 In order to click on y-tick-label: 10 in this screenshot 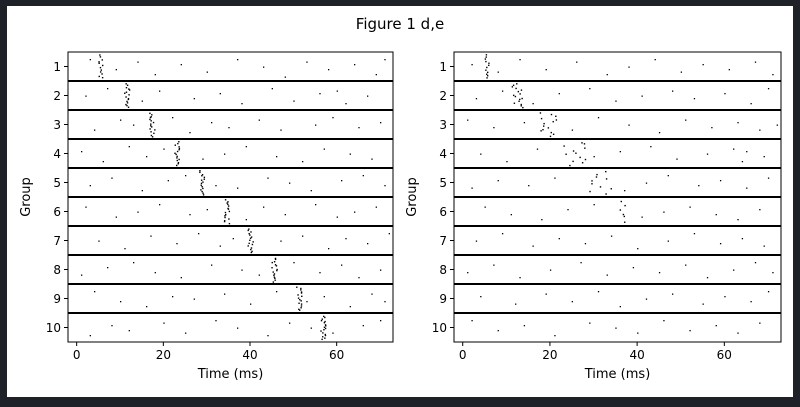, I will do `click(53, 328)`.